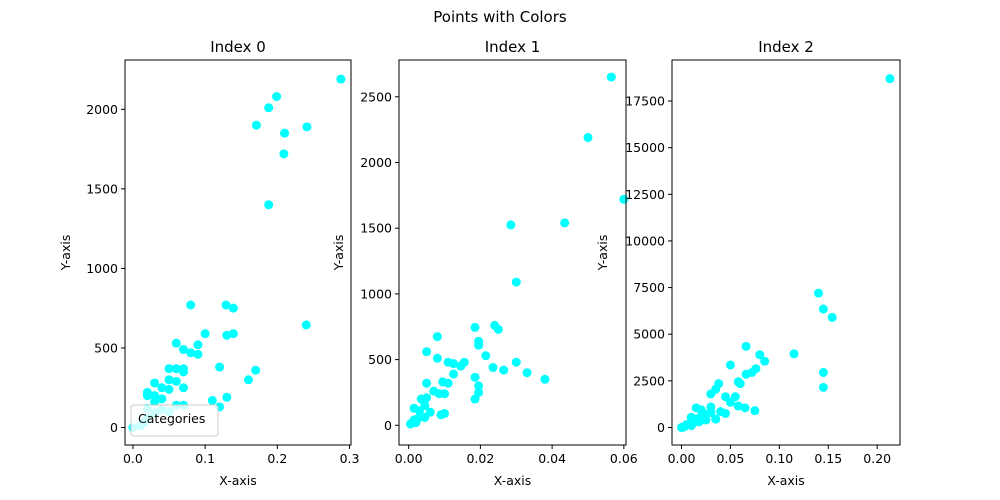  I want to click on x-tick-label: 0.04, so click(552, 458).